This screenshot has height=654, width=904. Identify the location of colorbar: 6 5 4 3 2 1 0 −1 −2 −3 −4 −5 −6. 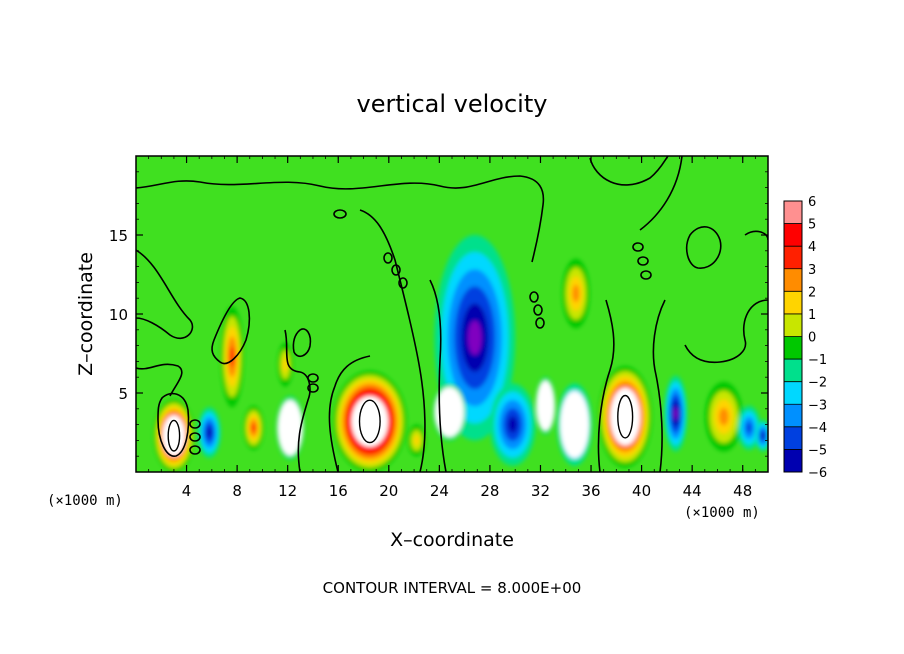
(805, 338).